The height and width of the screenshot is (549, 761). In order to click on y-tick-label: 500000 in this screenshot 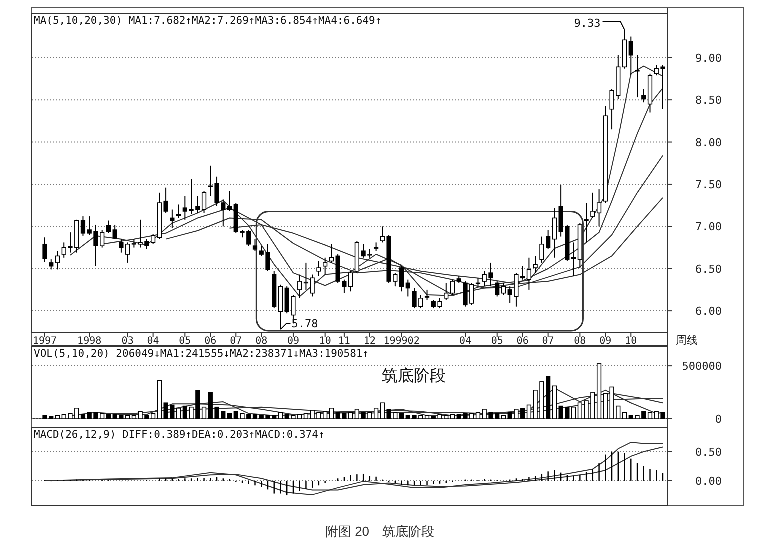, I will do `click(702, 367)`.